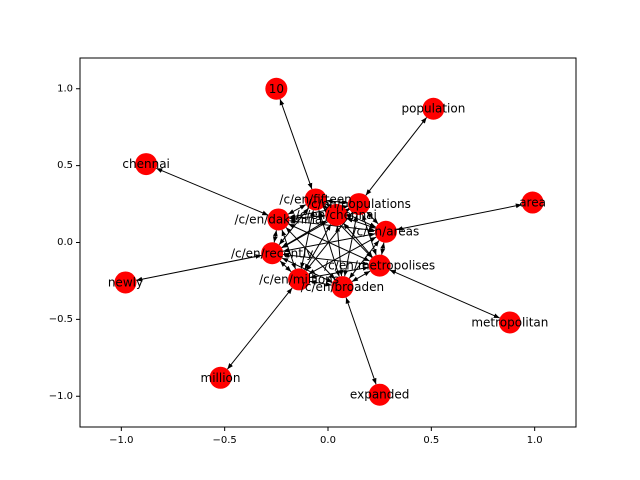 This screenshot has height=480, width=640. I want to click on node-population, so click(433, 108).